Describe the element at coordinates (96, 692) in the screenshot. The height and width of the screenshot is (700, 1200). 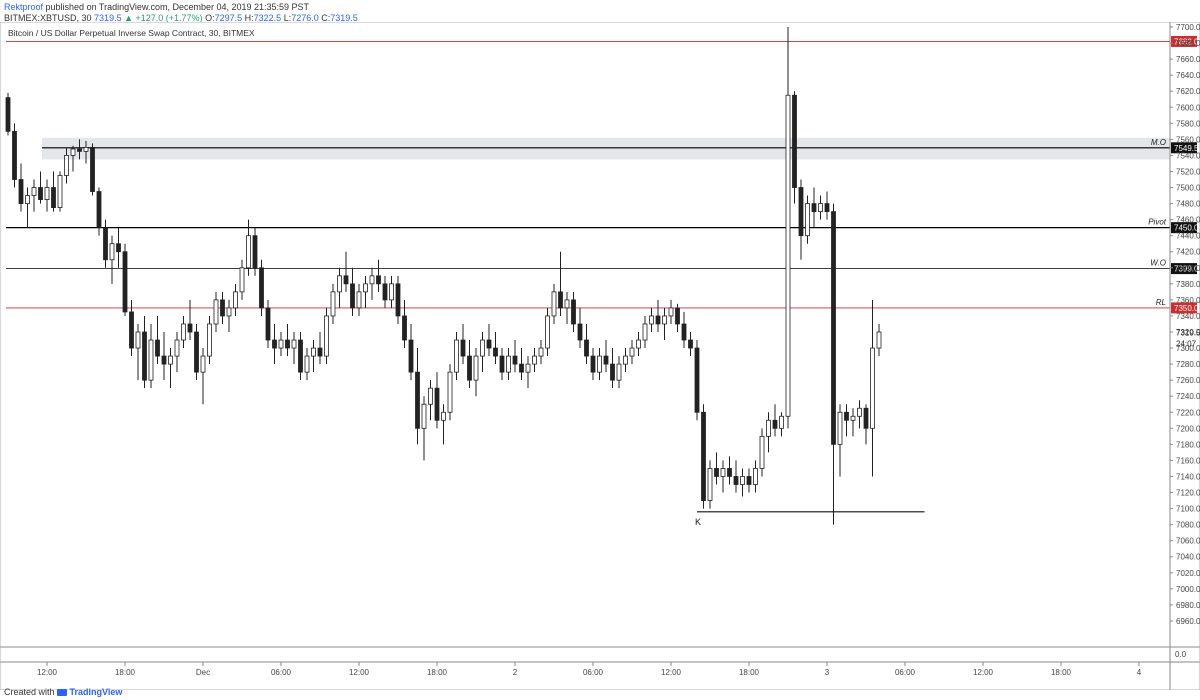
I see `tradingview-brand-link: TradingView` at that location.